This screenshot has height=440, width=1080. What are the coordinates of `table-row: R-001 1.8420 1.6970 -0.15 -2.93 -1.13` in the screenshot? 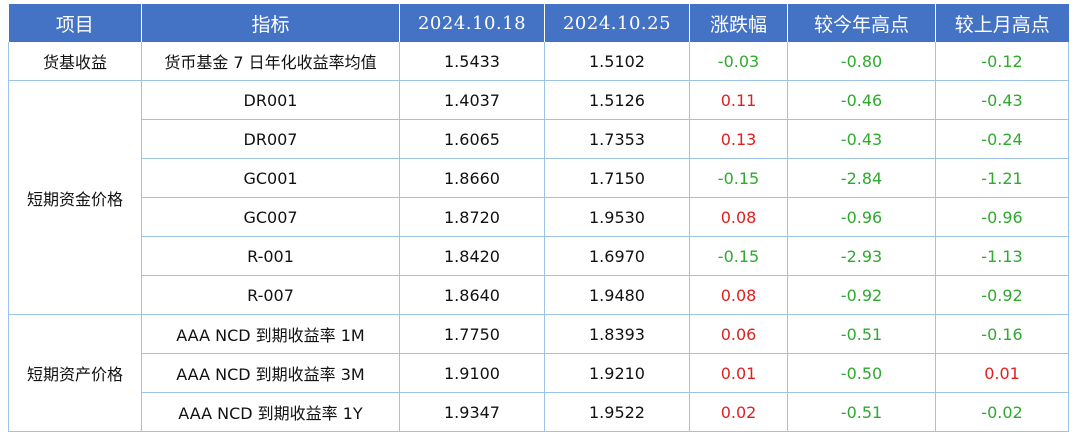 It's located at (539, 256).